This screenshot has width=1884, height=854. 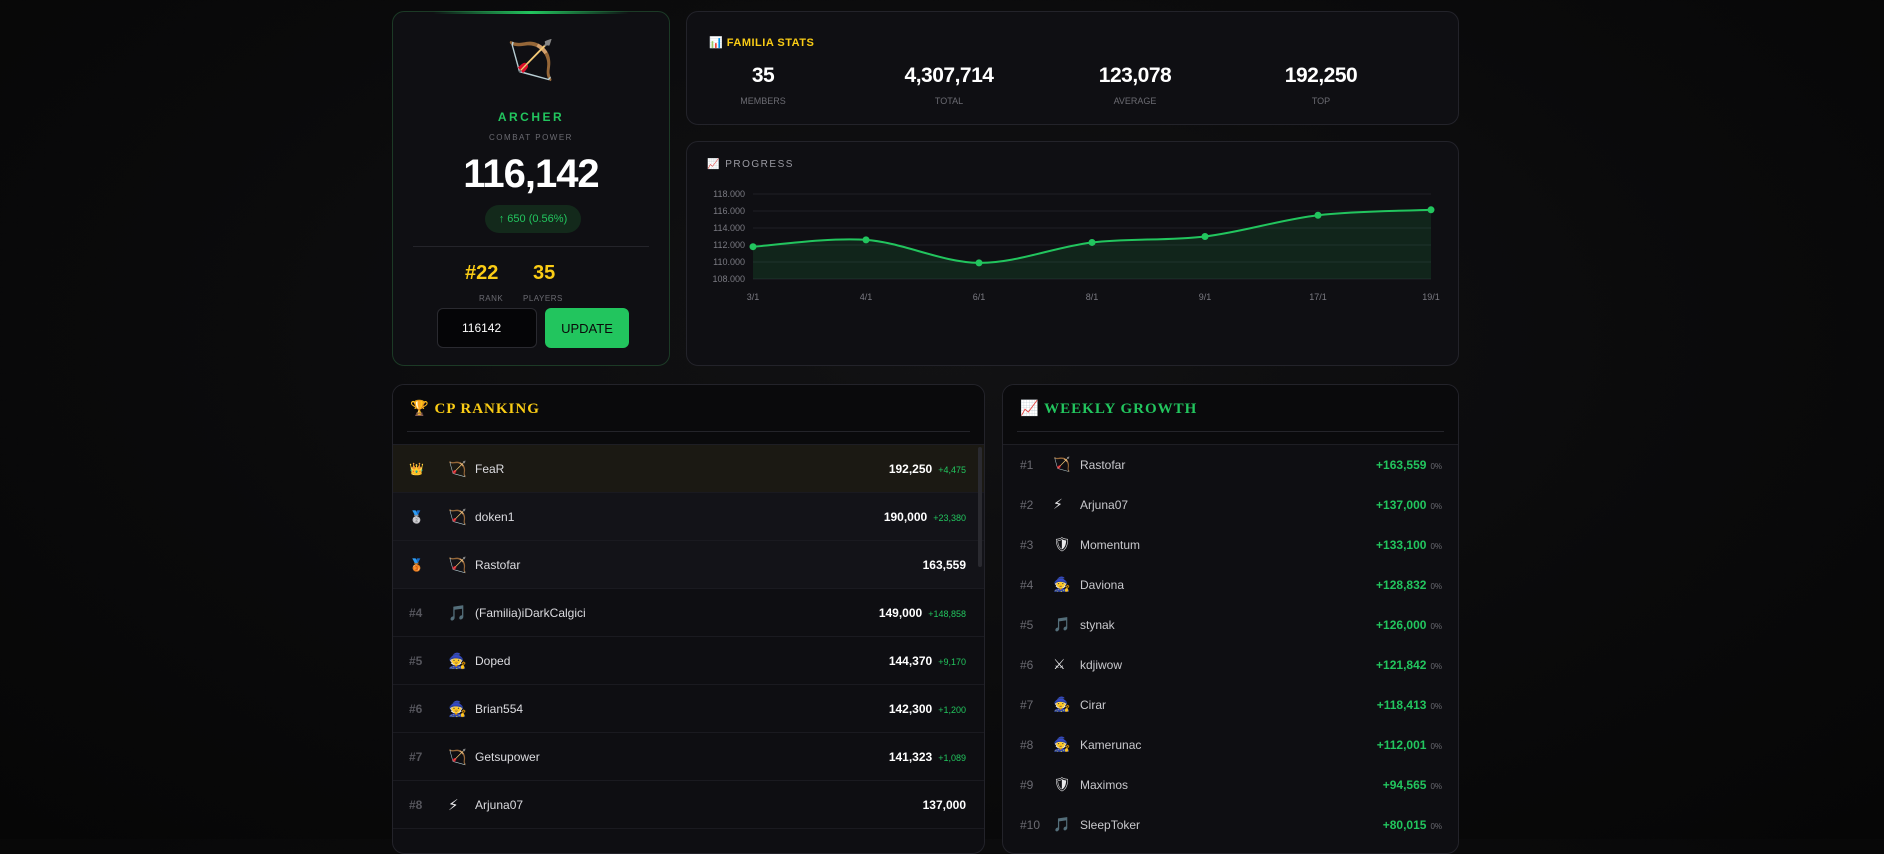 I want to click on player-cp: 142,300, so click(x=910, y=709).